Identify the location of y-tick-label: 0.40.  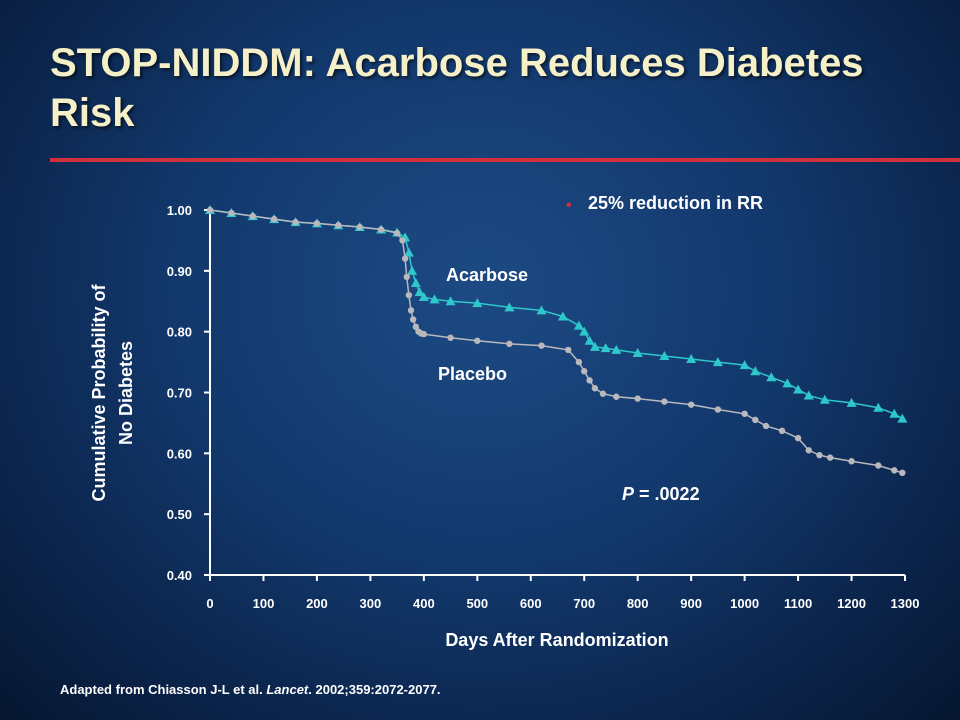
(179, 575).